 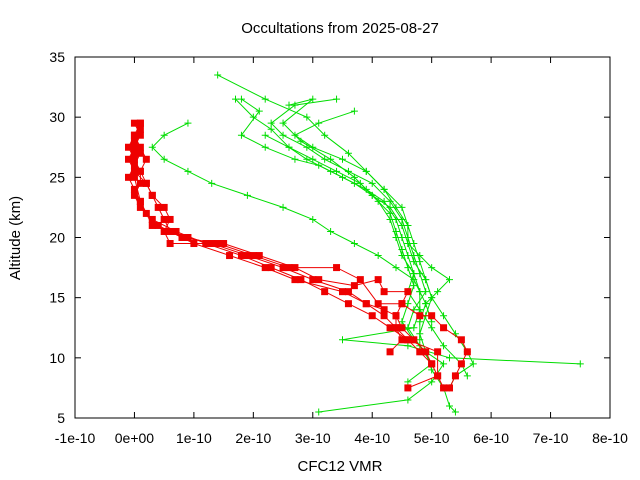 What do you see at coordinates (253, 438) in the screenshot?
I see `x-tick-label: 2e-10` at bounding box center [253, 438].